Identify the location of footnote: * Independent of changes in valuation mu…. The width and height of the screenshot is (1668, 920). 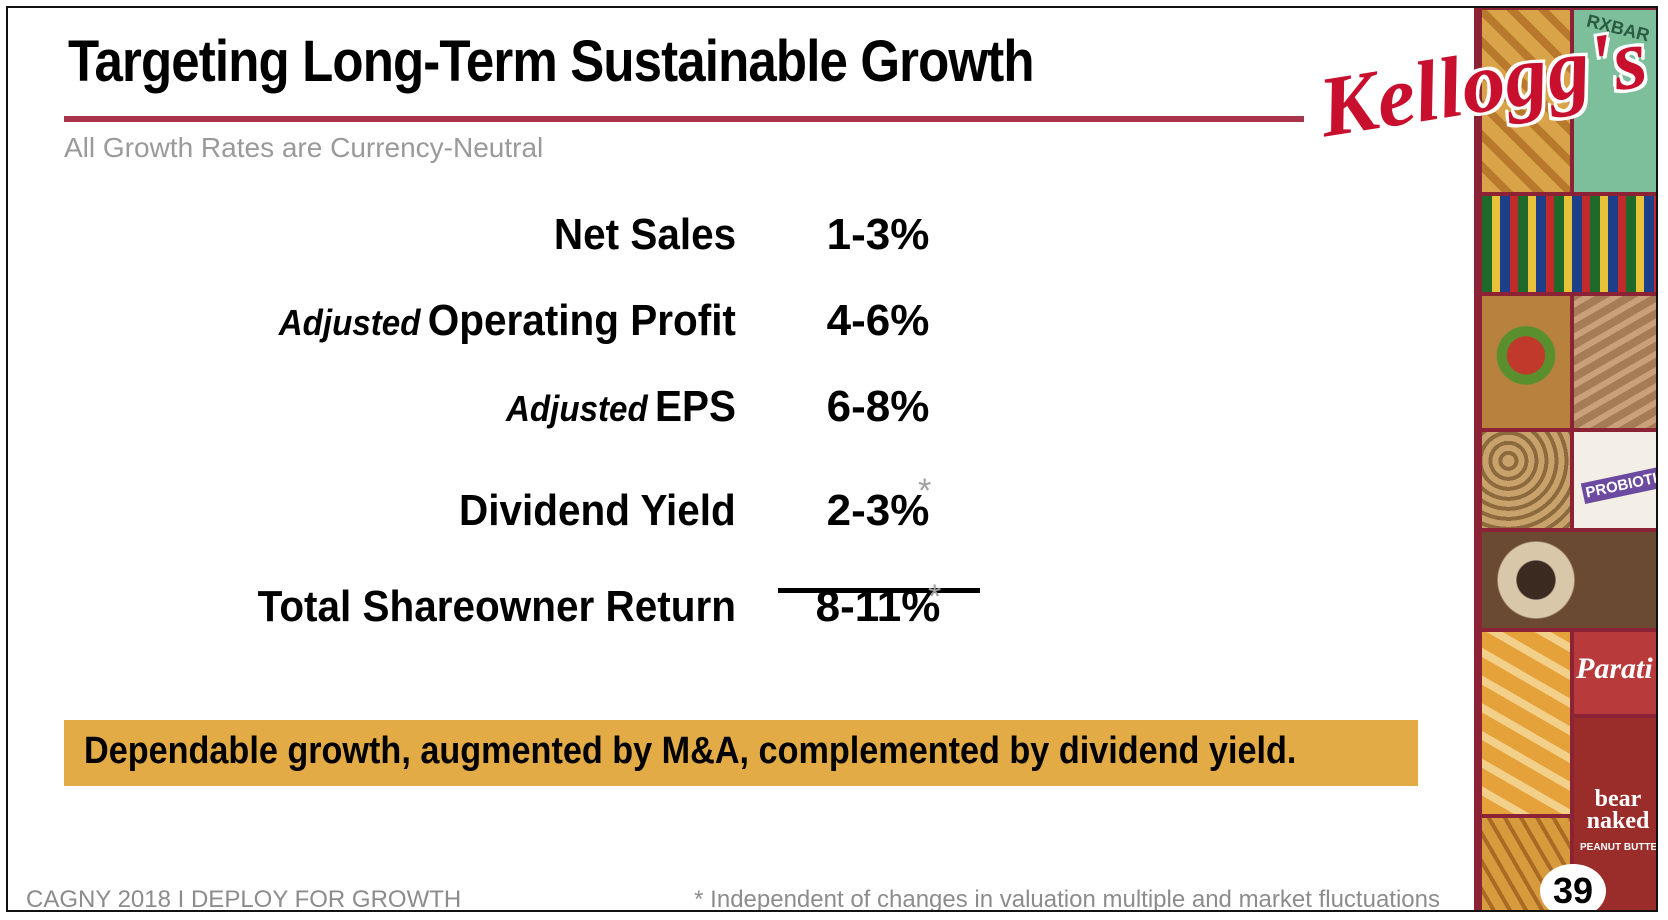
(1067, 899).